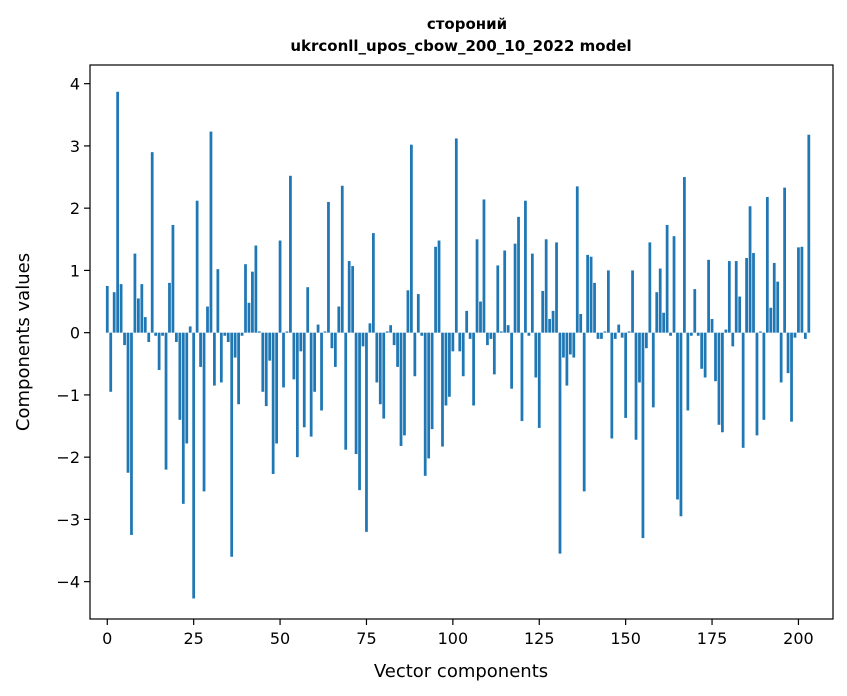  Describe the element at coordinates (68, 582) in the screenshot. I see `y-tick-label: −4` at that location.